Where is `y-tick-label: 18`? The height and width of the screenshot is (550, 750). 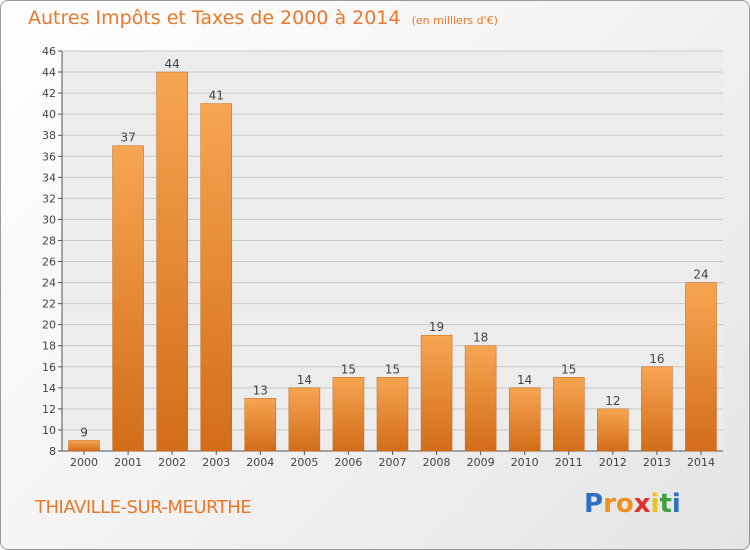 y-tick-label: 18 is located at coordinates (49, 346).